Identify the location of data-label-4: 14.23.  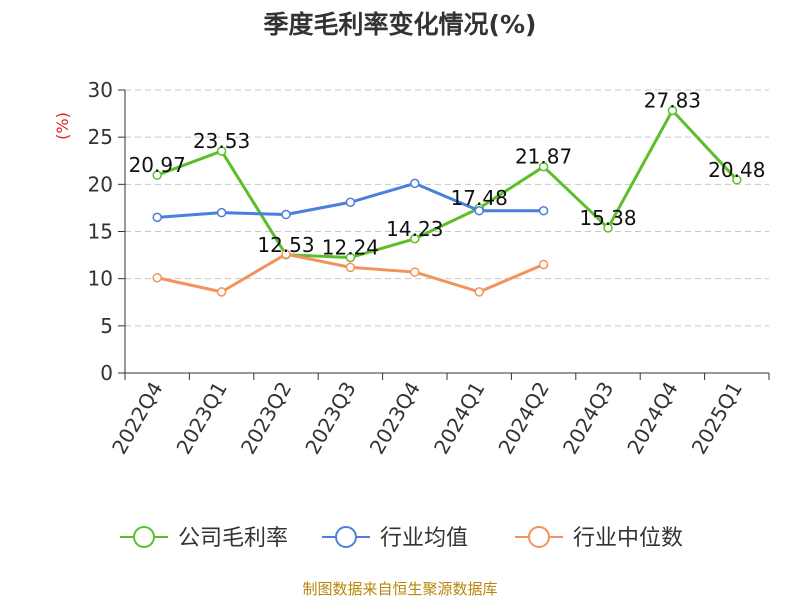
(414, 229).